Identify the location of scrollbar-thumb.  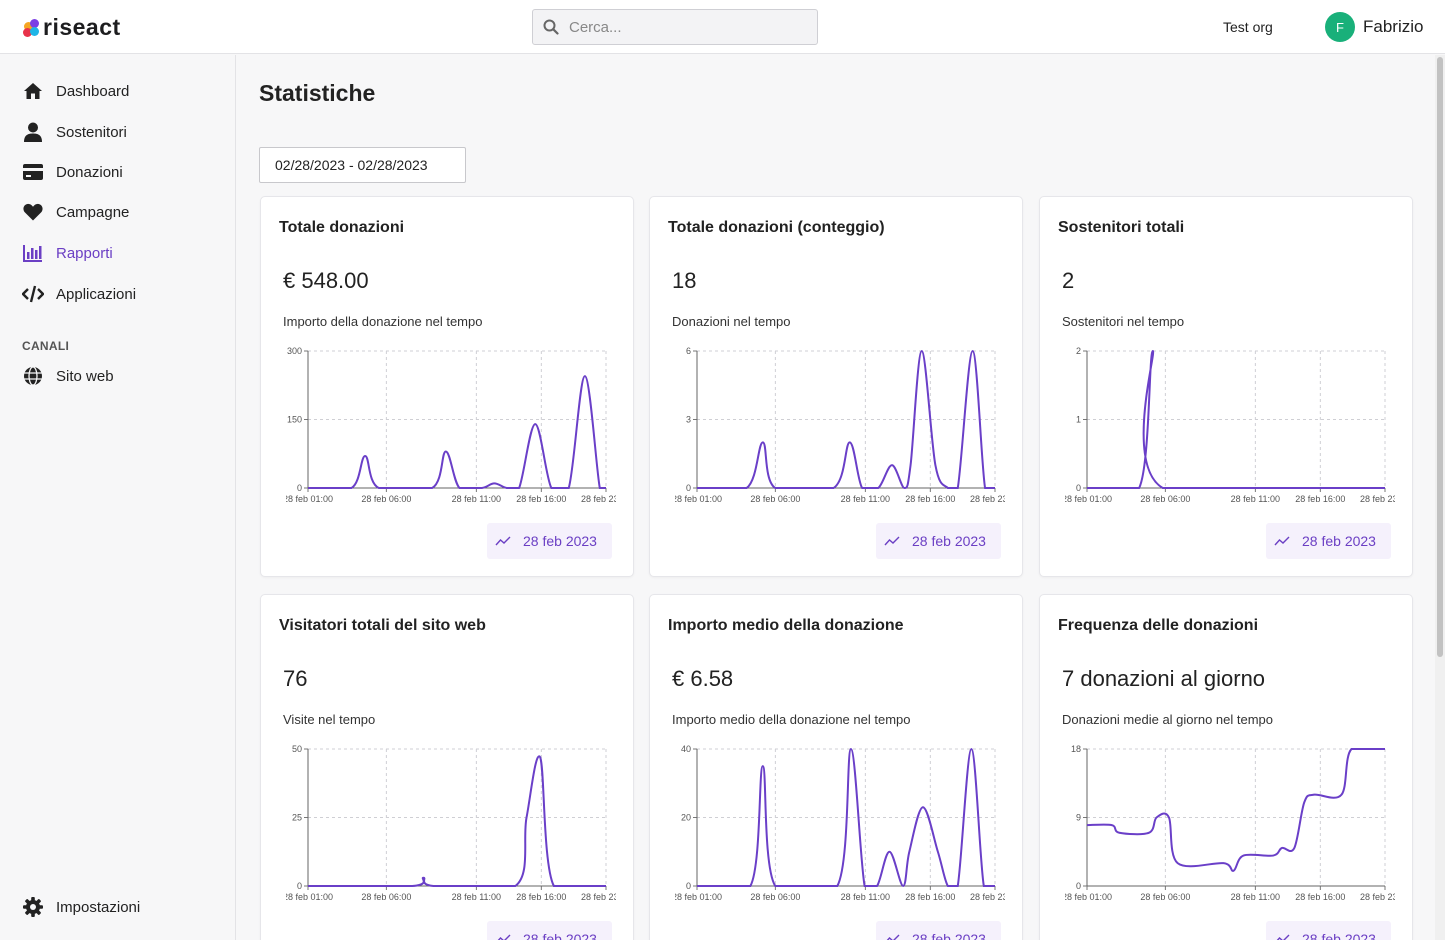
(1440, 357).